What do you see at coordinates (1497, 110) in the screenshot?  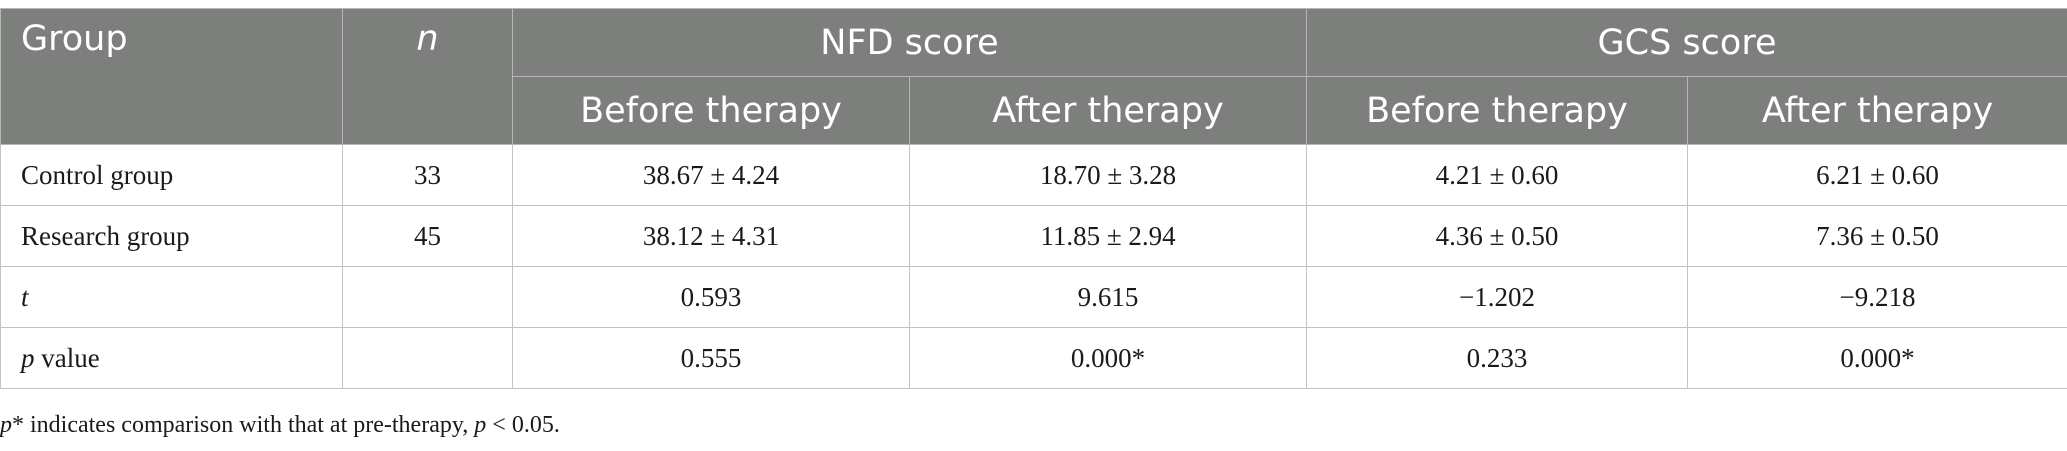 I see `header-gcs-before: Before therapy` at bounding box center [1497, 110].